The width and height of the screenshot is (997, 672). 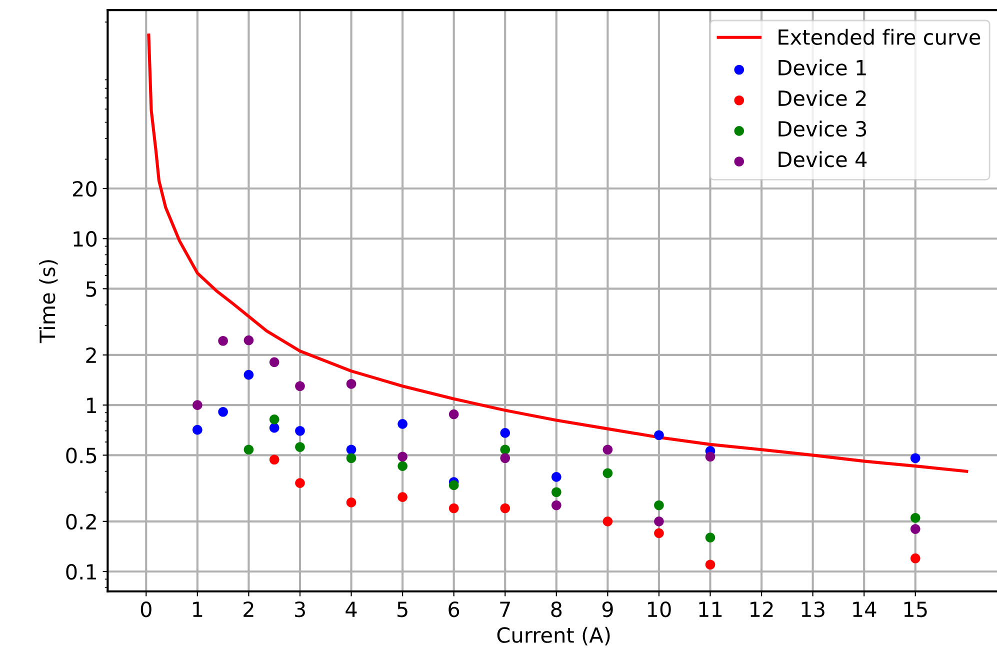 What do you see at coordinates (197, 609) in the screenshot?
I see `x-tick-label: 1` at bounding box center [197, 609].